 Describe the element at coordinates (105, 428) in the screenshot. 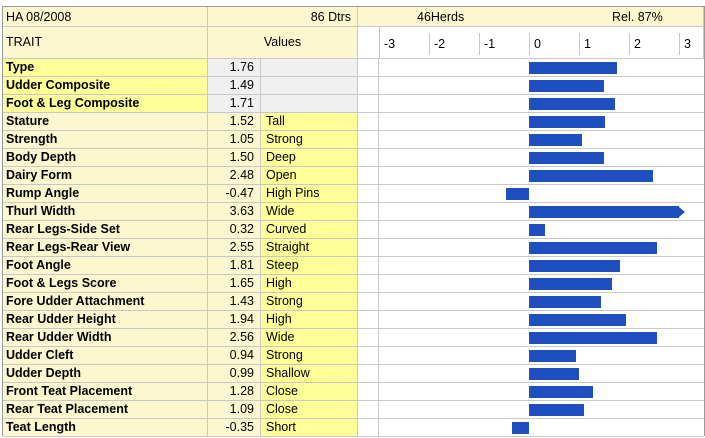

I see `trait-name: Teat Length` at that location.